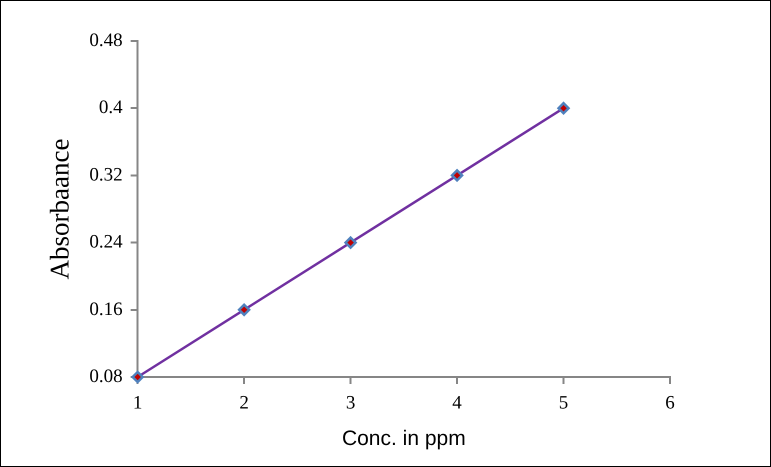 The height and width of the screenshot is (467, 771). What do you see at coordinates (244, 403) in the screenshot?
I see `x-tick-label: 2` at bounding box center [244, 403].